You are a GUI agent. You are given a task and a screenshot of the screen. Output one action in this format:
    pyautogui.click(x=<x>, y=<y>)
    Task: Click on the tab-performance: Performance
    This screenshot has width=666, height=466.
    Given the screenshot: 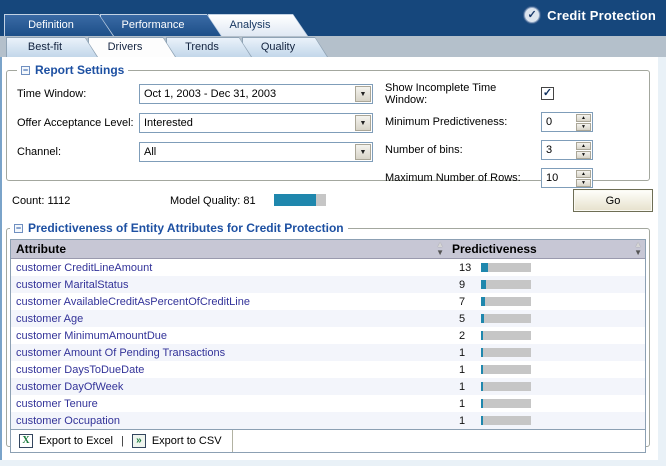 What is the action you would take?
    pyautogui.click(x=161, y=25)
    